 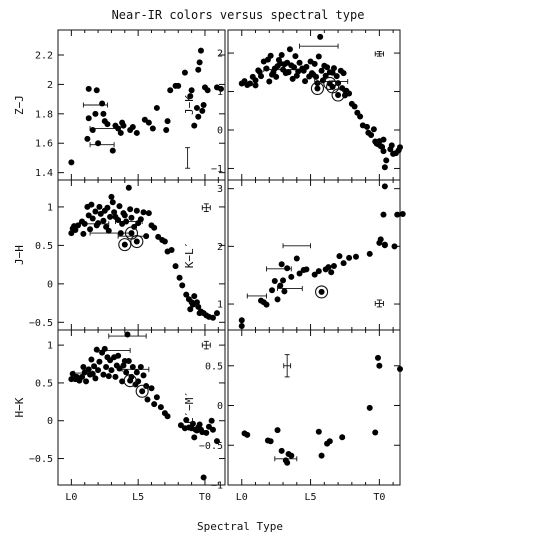 What do you see at coordinates (220, 247) in the screenshot?
I see `y-tick-label: 2` at bounding box center [220, 247].